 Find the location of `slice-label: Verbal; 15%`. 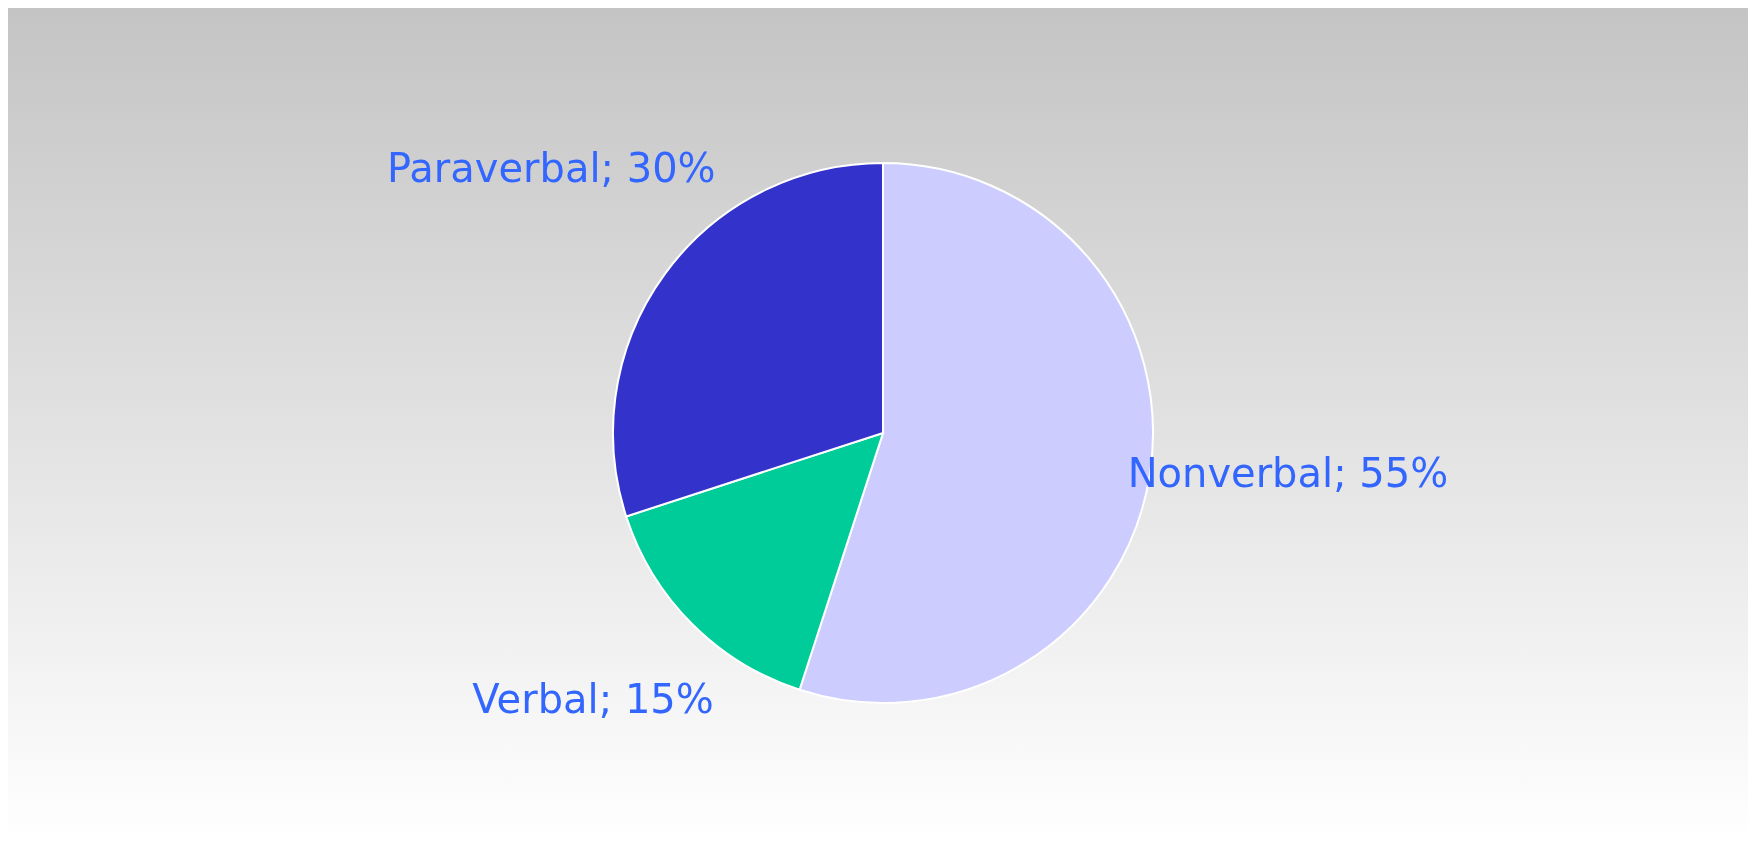

slice-label: Verbal; 15% is located at coordinates (593, 698).